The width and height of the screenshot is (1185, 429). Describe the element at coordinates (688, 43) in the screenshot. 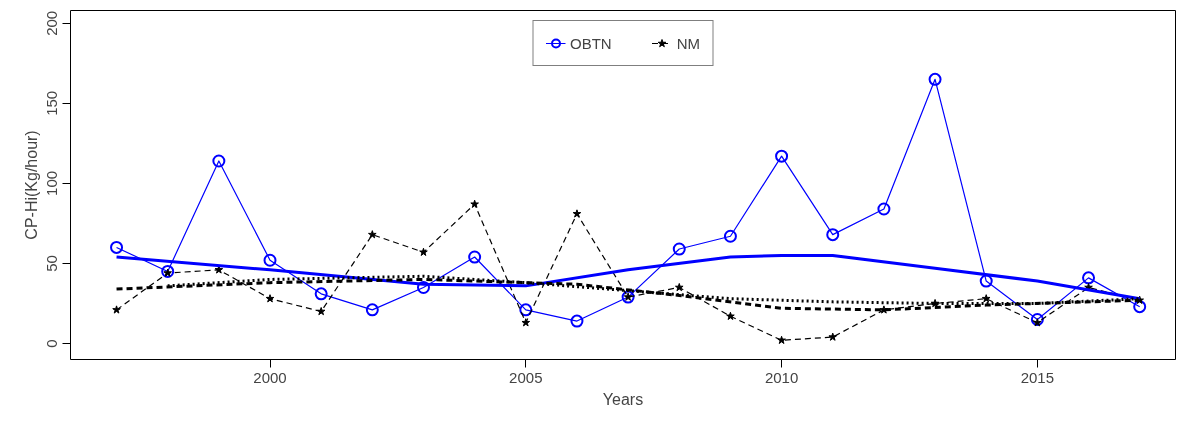

I see `legend-label: NM` at that location.